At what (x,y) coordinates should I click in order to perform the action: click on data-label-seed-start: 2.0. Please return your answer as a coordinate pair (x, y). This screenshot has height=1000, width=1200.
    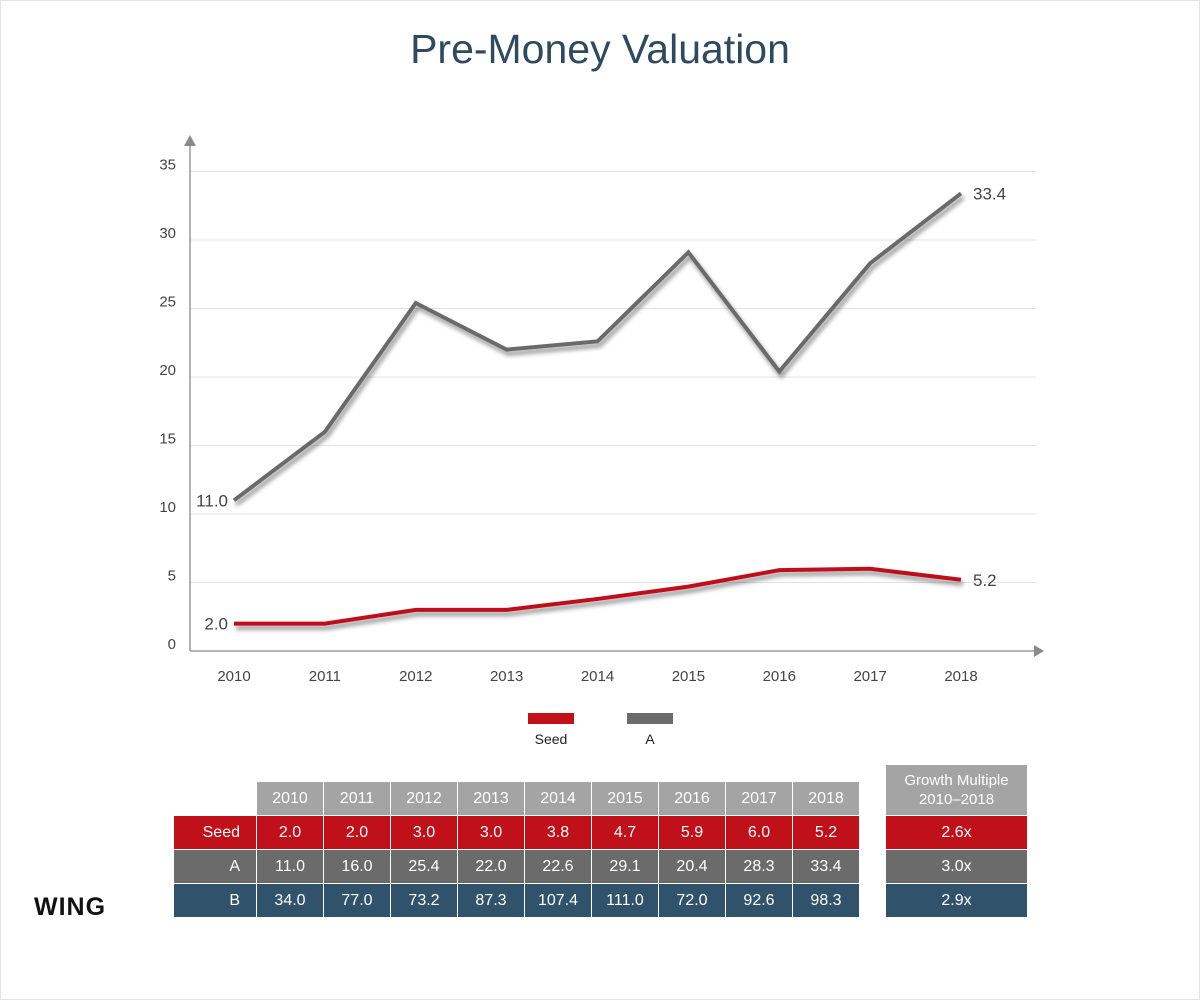
    Looking at the image, I should click on (216, 624).